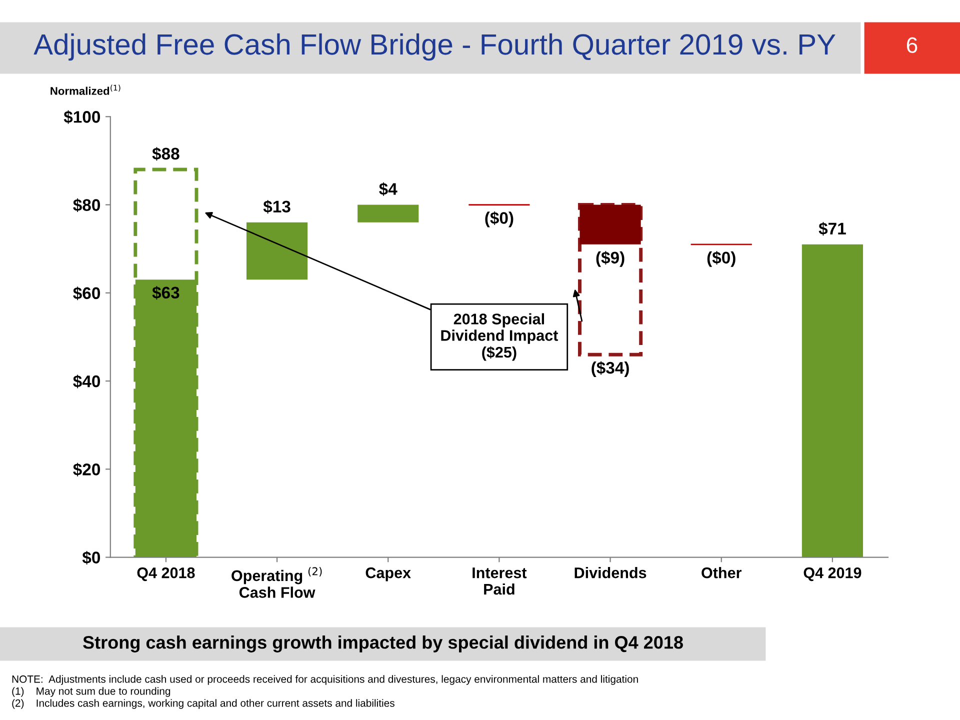 The height and width of the screenshot is (720, 960). I want to click on text: NOTE: Adjustments include cash used or proceeds received for acquisitions and divestures, legacy environmental matters and litigation, so click(325, 680).